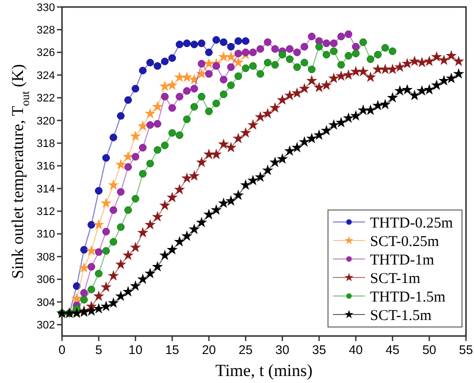 The width and height of the screenshot is (474, 383). Describe the element at coordinates (45, 189) in the screenshot. I see `y-tick-label: 314` at that location.